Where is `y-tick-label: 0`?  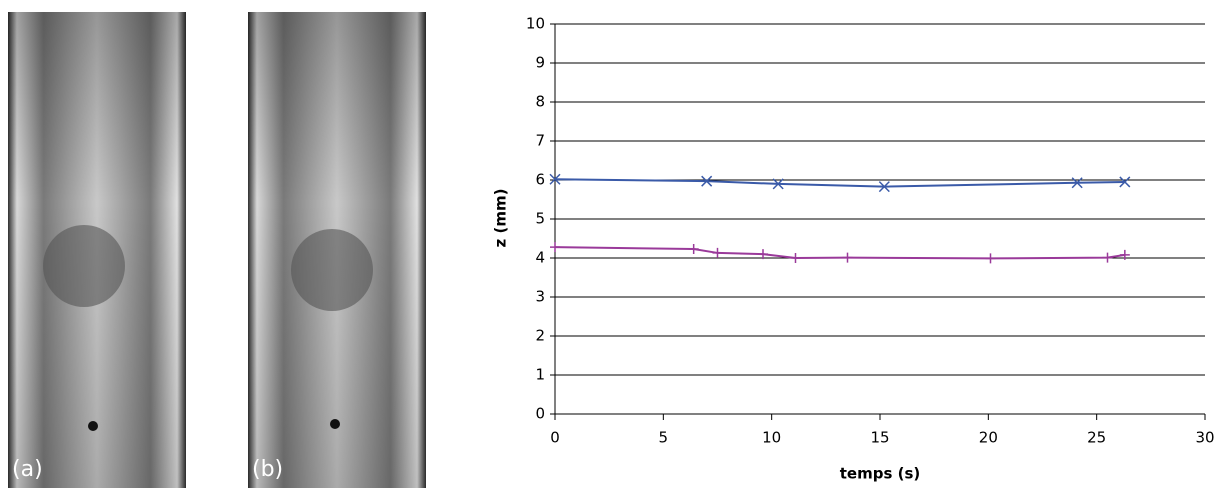
y-tick-label: 0 is located at coordinates (540, 414).